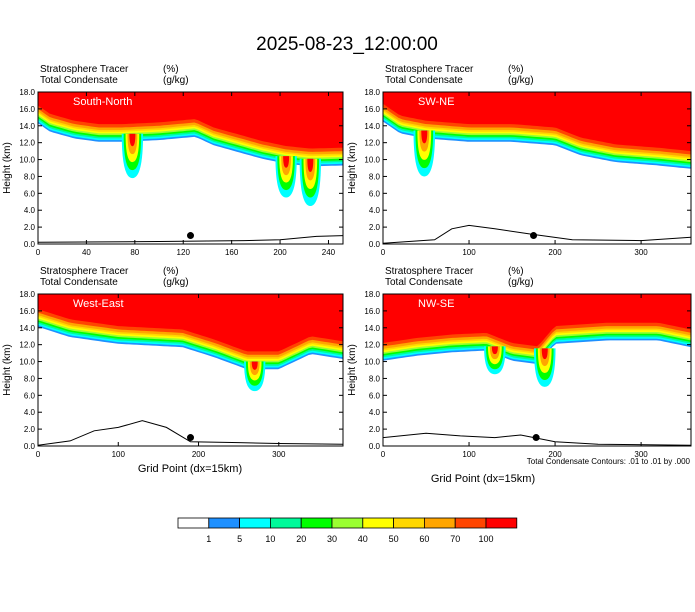  Describe the element at coordinates (329, 252) in the screenshot. I see `xtick-label: 240` at that location.